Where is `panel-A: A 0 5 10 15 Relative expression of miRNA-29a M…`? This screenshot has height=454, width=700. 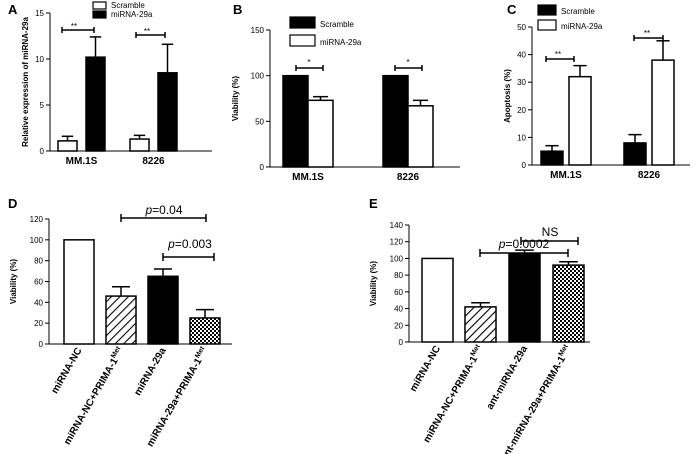
panel-A: A 0 5 10 15 Relative expression of miRNA-29a M… is located at coordinates (110, 84).